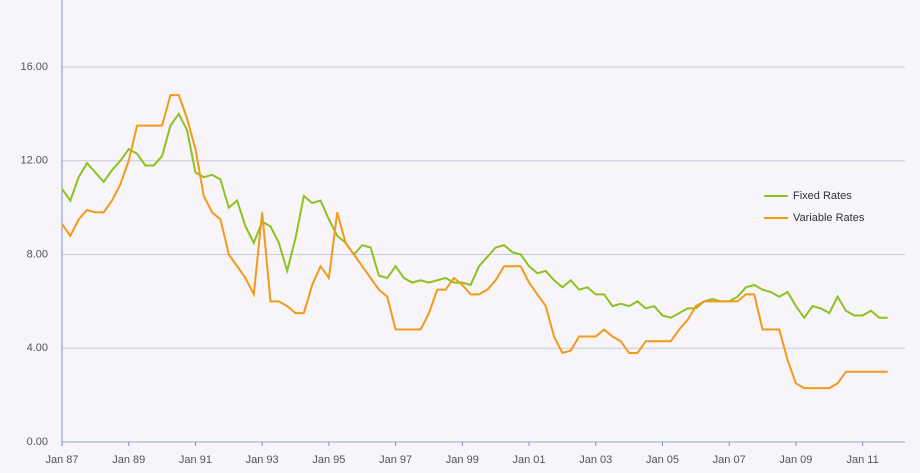  What do you see at coordinates (34, 67) in the screenshot?
I see `y-tick-label: 16.00` at bounding box center [34, 67].